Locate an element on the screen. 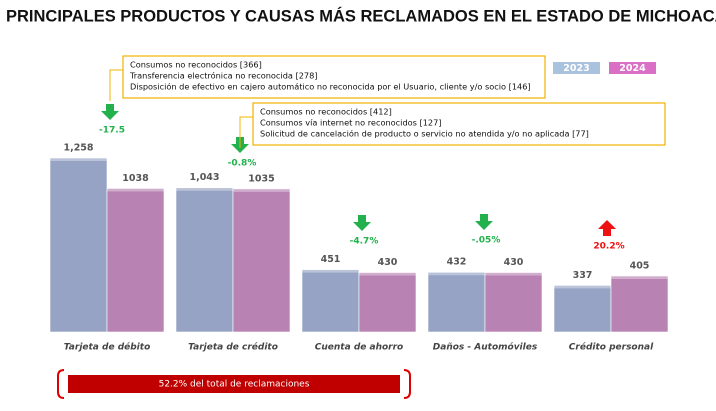 The width and height of the screenshot is (716, 411). change-label: -17.5 is located at coordinates (112, 131).